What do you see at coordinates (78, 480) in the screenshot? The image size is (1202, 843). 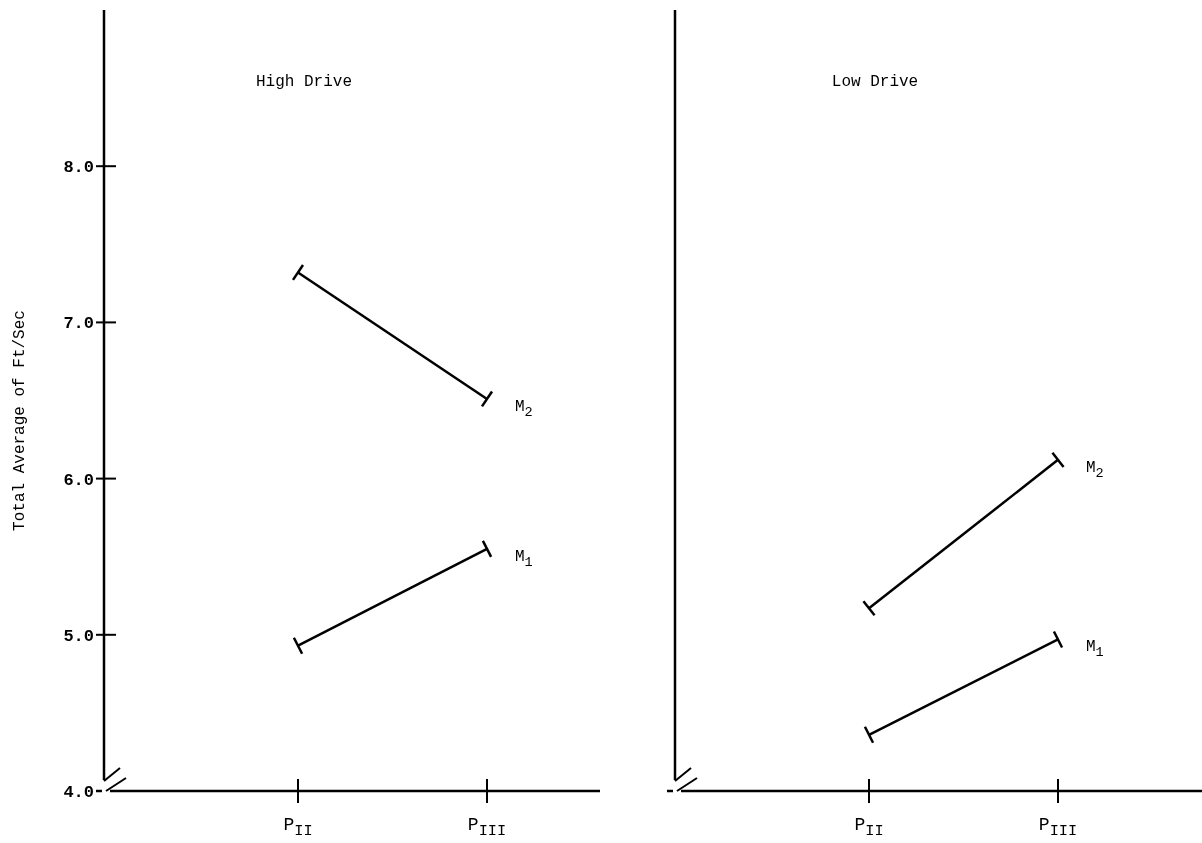 I see `y-tick-label: 6.0` at bounding box center [78, 480].